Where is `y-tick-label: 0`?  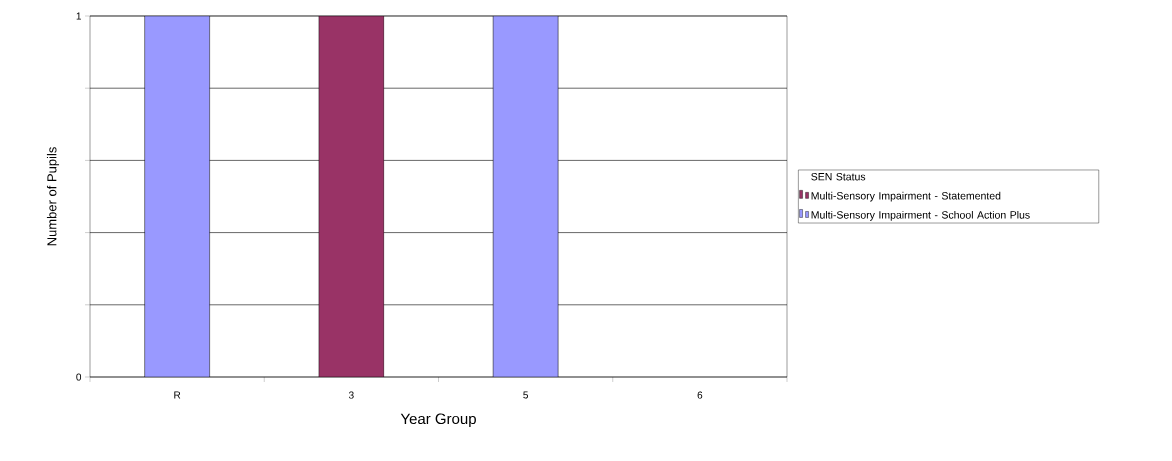 y-tick-label: 0 is located at coordinates (79, 377).